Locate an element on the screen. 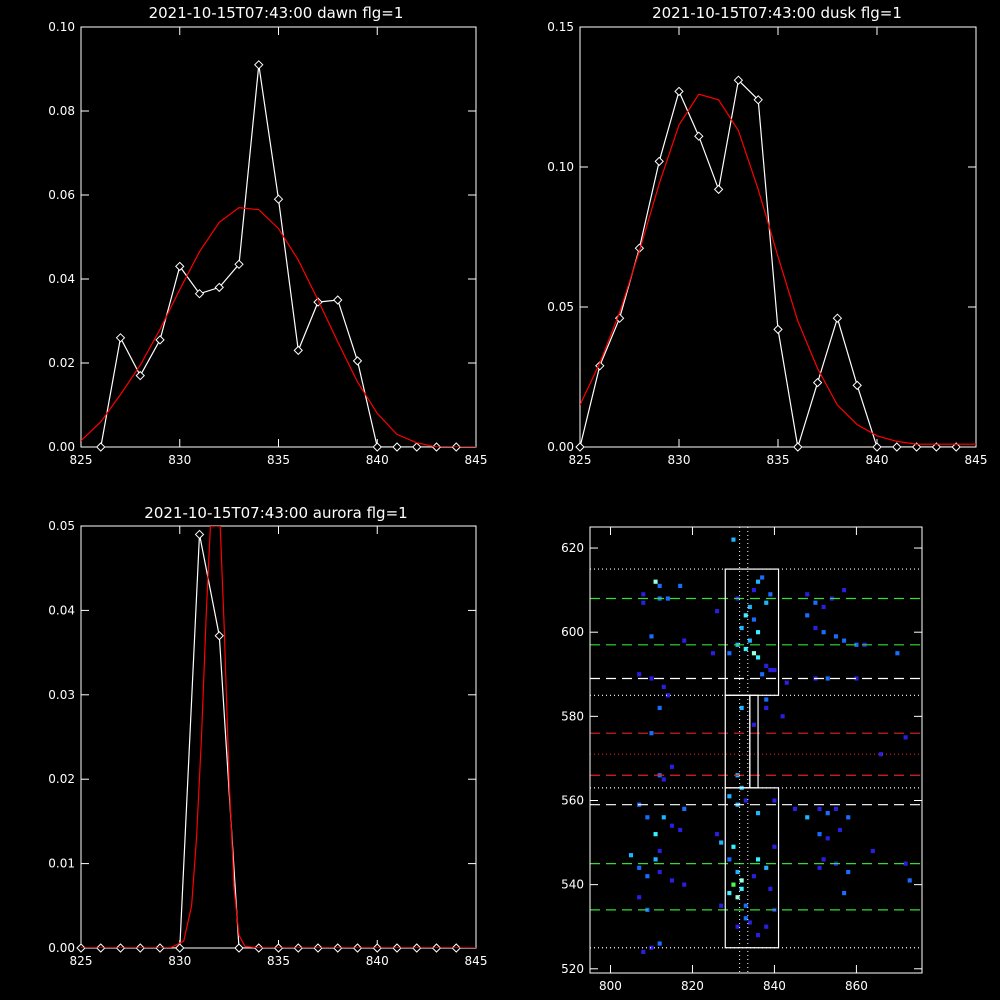  dawn-x-tick-label: 840 is located at coordinates (377, 460).